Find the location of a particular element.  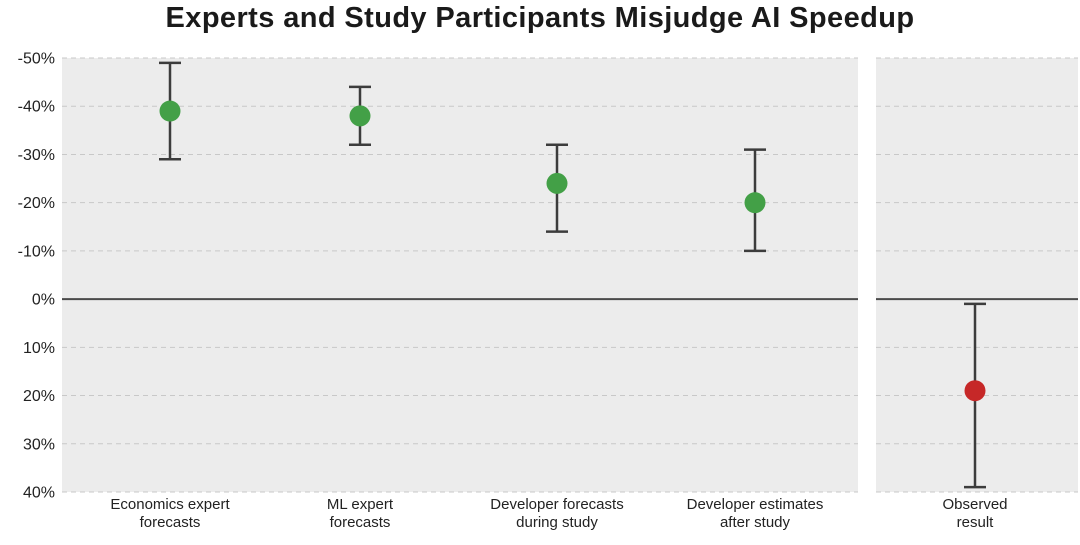

y-tick-label: 0% is located at coordinates (43, 300).